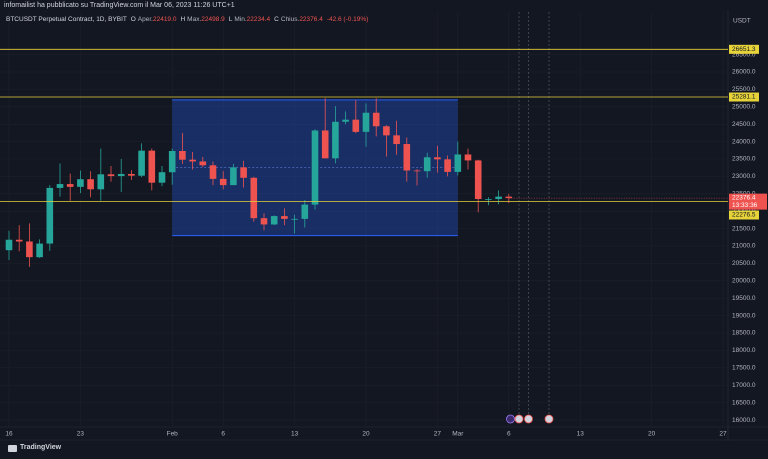  I want to click on x-tick-label: 23, so click(81, 434).